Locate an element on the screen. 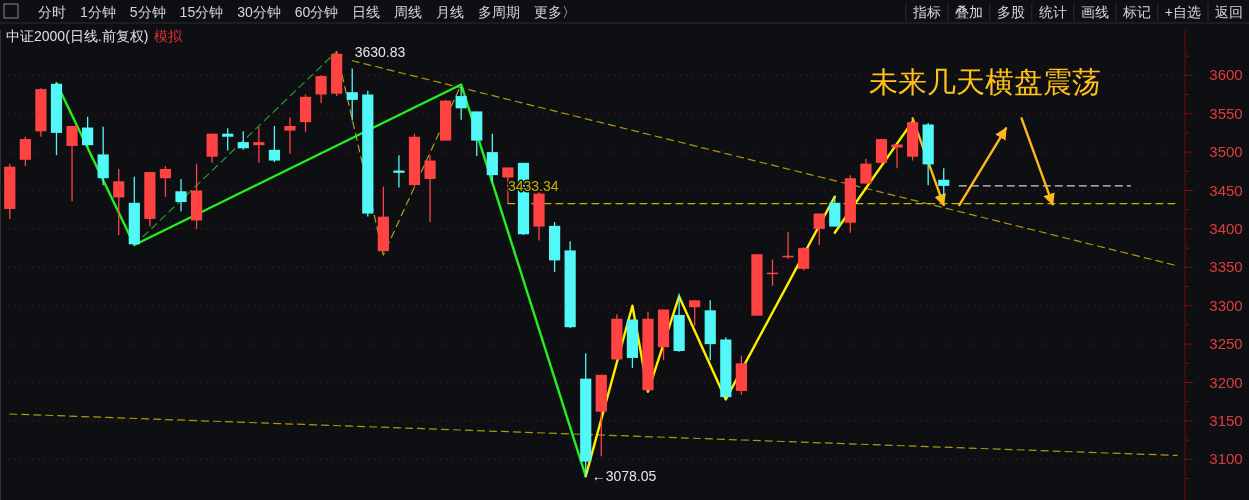 This screenshot has width=1249, height=500. y-tick-label: 3250 is located at coordinates (1226, 344).